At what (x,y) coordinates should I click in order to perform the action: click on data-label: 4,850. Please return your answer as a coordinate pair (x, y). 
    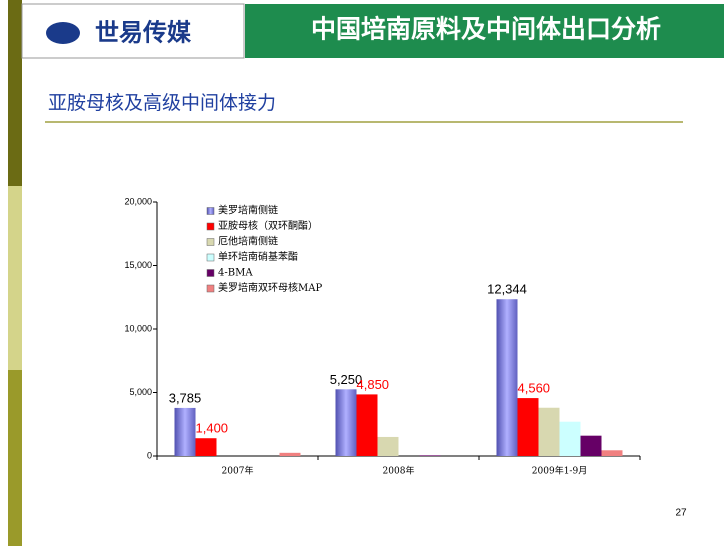
    Looking at the image, I should click on (373, 384).